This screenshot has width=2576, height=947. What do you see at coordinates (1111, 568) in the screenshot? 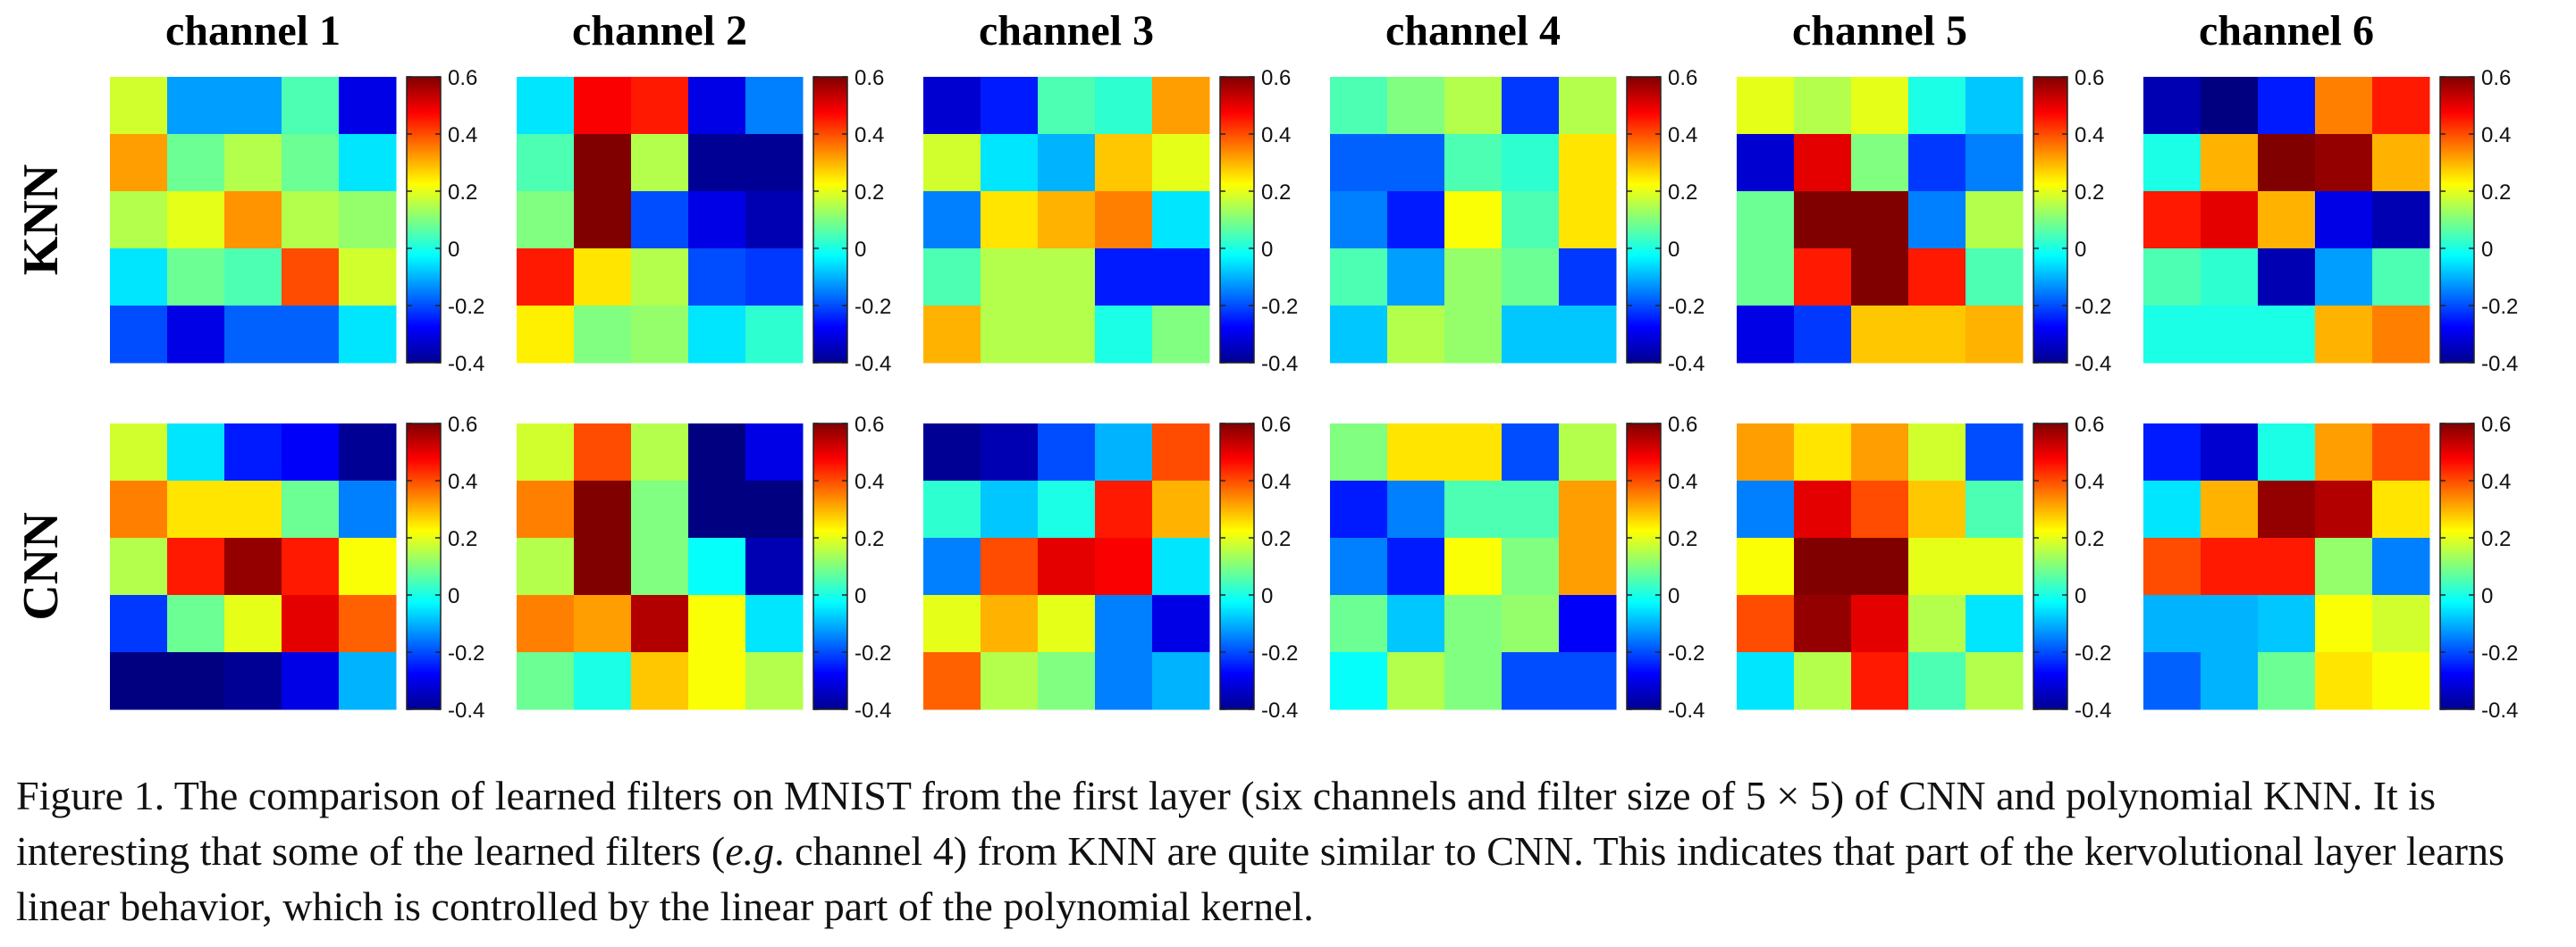
I see `panel-cnn-channel-3: -0.4 -0.2 0 0.2 0.4 0.6` at bounding box center [1111, 568].